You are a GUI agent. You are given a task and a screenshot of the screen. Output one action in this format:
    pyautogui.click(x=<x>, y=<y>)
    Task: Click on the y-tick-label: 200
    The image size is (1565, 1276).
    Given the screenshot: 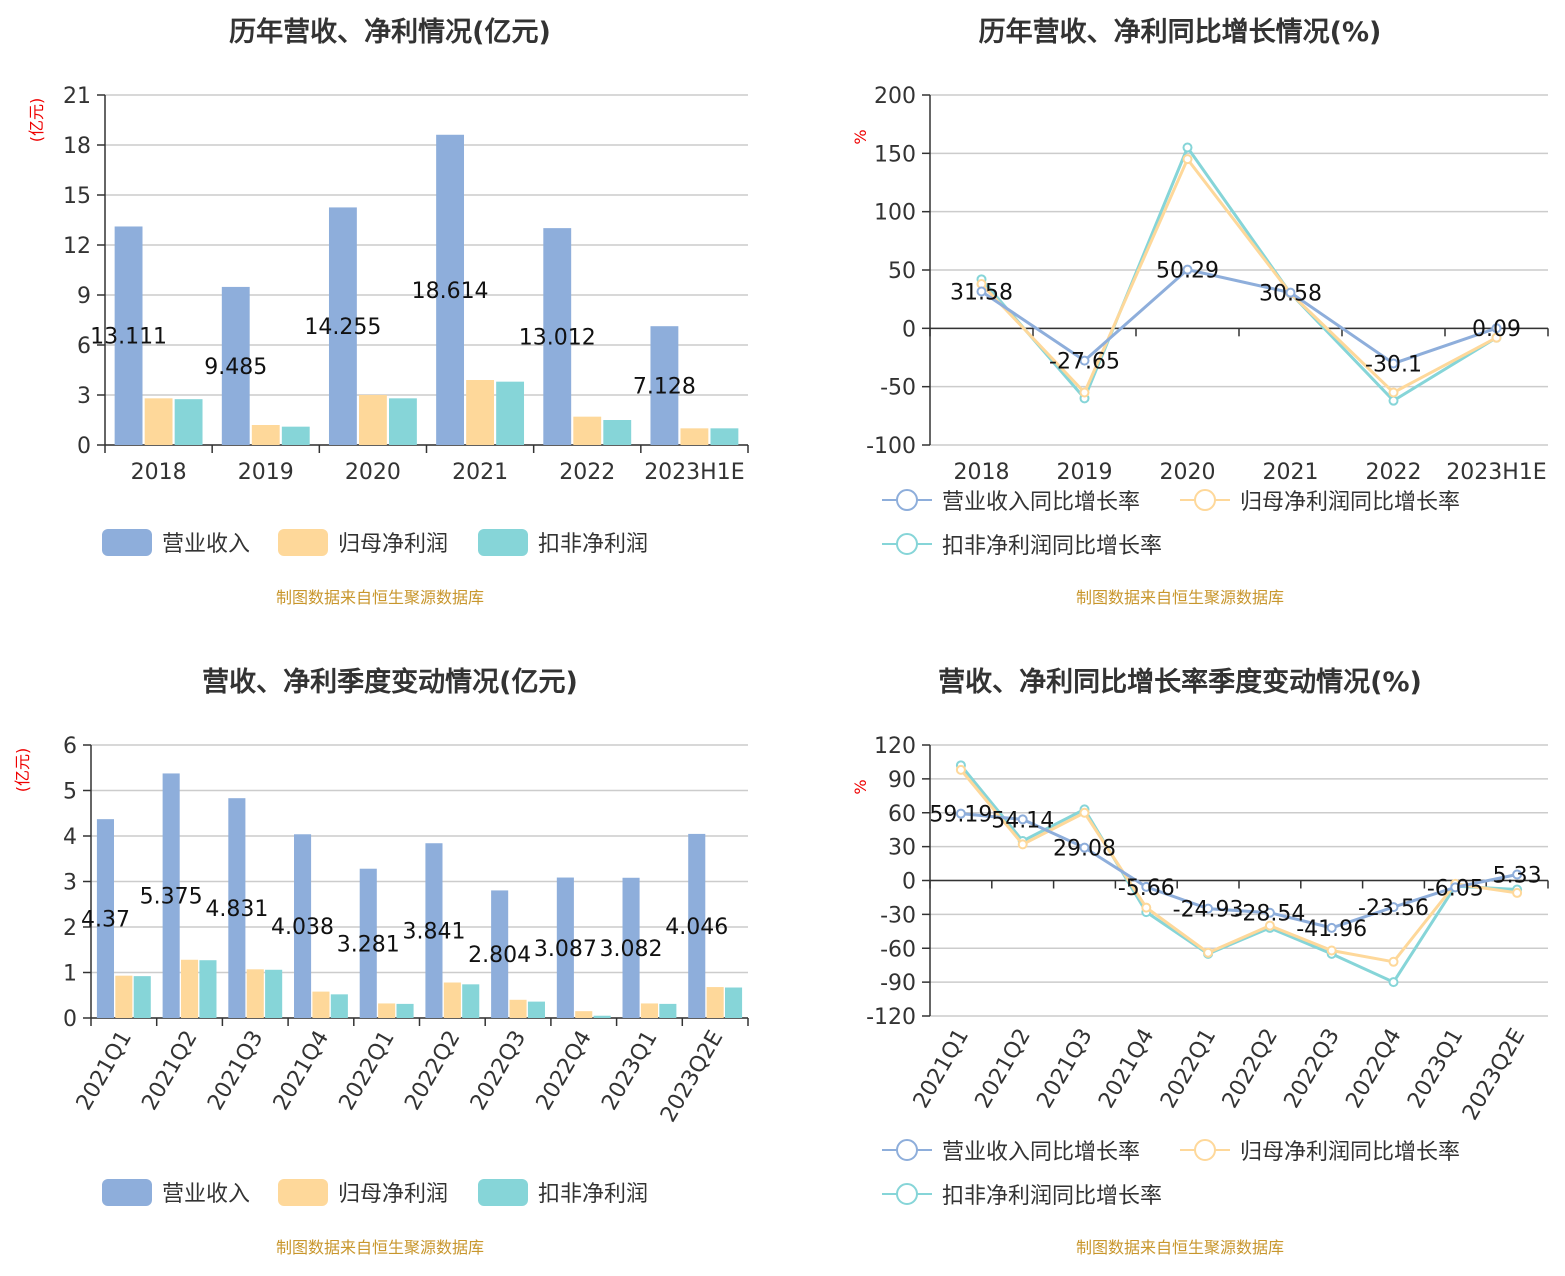 What is the action you would take?
    pyautogui.click(x=895, y=96)
    